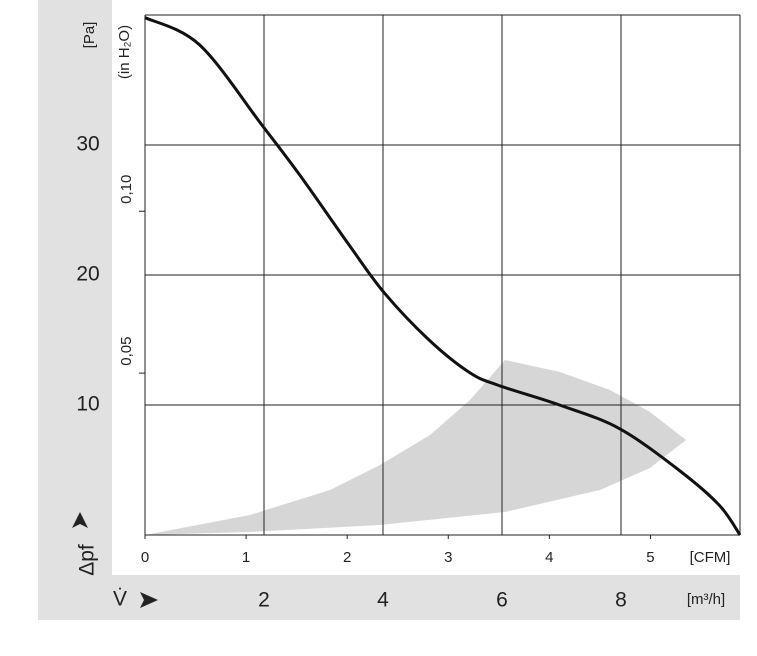  I want to click on y2-tick-label: 0,10, so click(126, 189).